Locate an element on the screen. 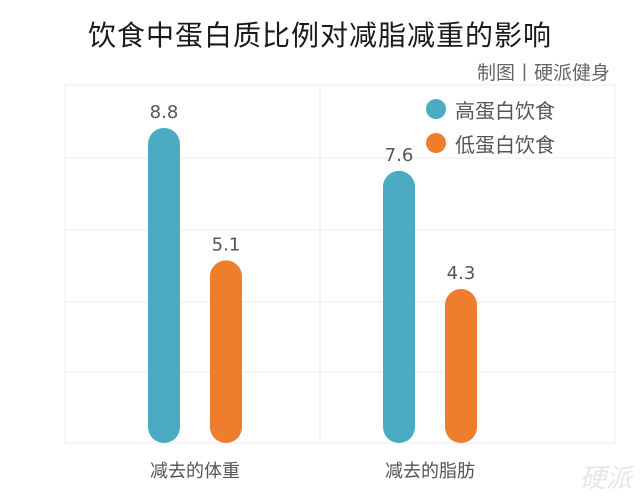 The width and height of the screenshot is (640, 499). chart-title: 饮食中蛋白质比例对减脂减重的影响 is located at coordinates (319, 35).